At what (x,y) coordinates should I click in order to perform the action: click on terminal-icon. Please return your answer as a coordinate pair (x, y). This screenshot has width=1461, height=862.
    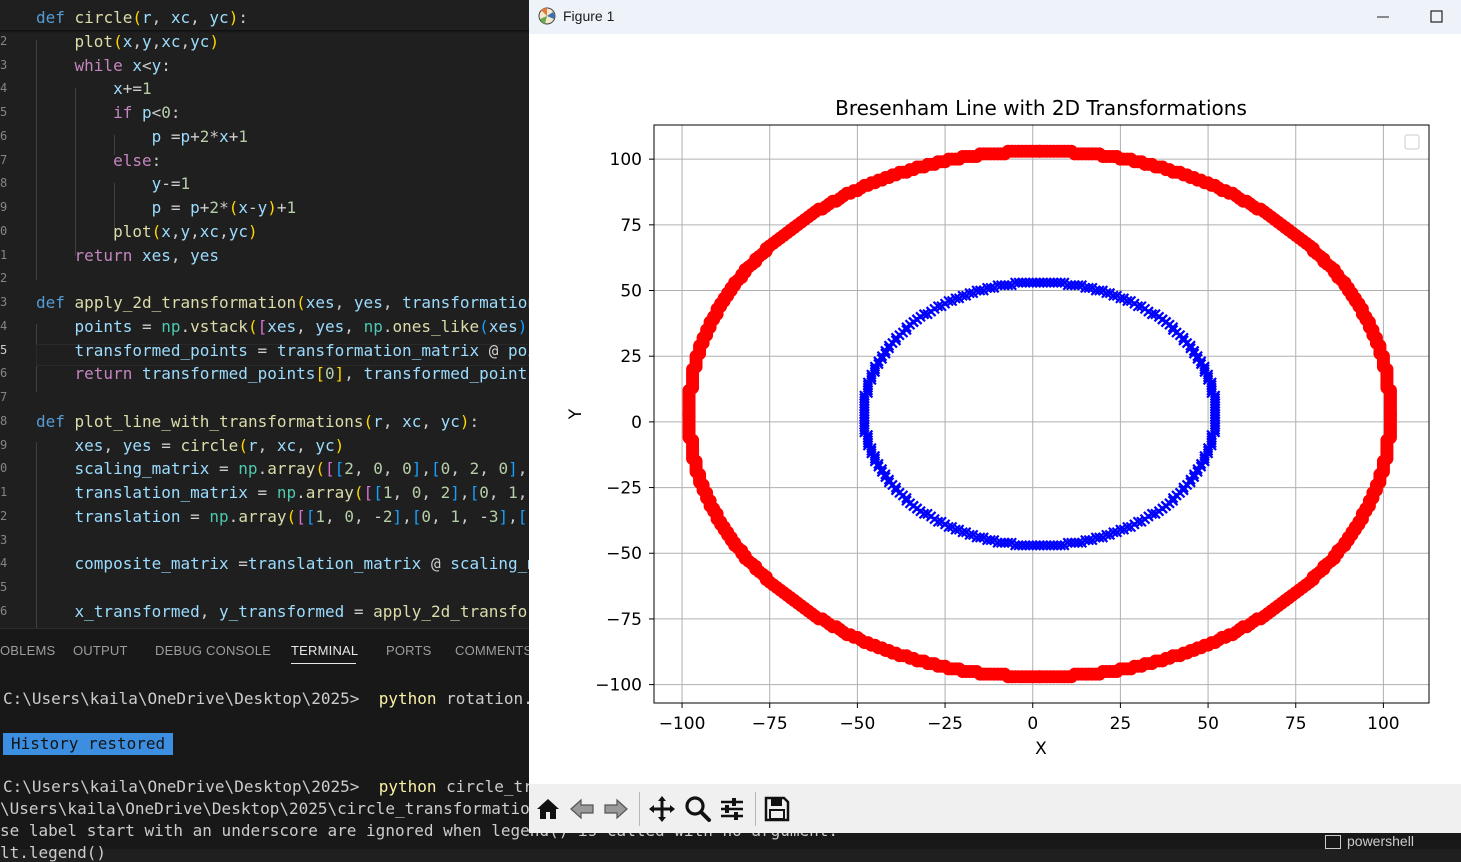
    Looking at the image, I should click on (1333, 842).